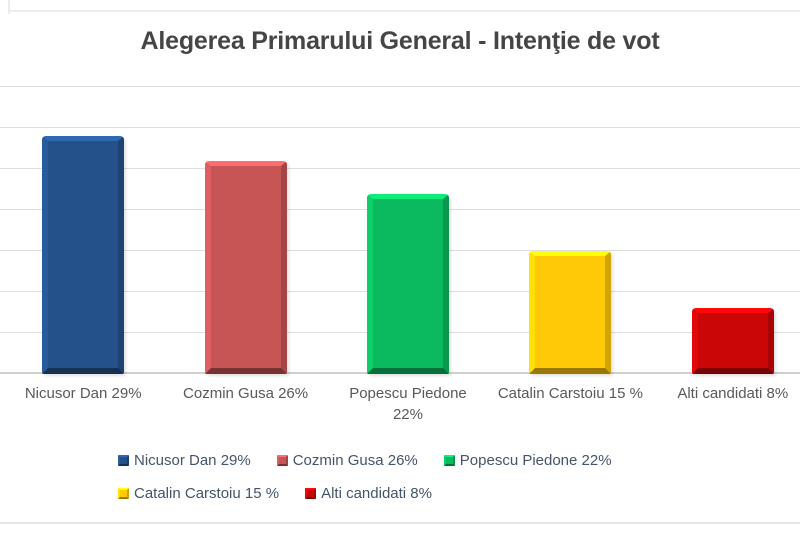 Image resolution: width=800 pixels, height=534 pixels. I want to click on legend-label: Catalin Carstoiu 15 %, so click(207, 493).